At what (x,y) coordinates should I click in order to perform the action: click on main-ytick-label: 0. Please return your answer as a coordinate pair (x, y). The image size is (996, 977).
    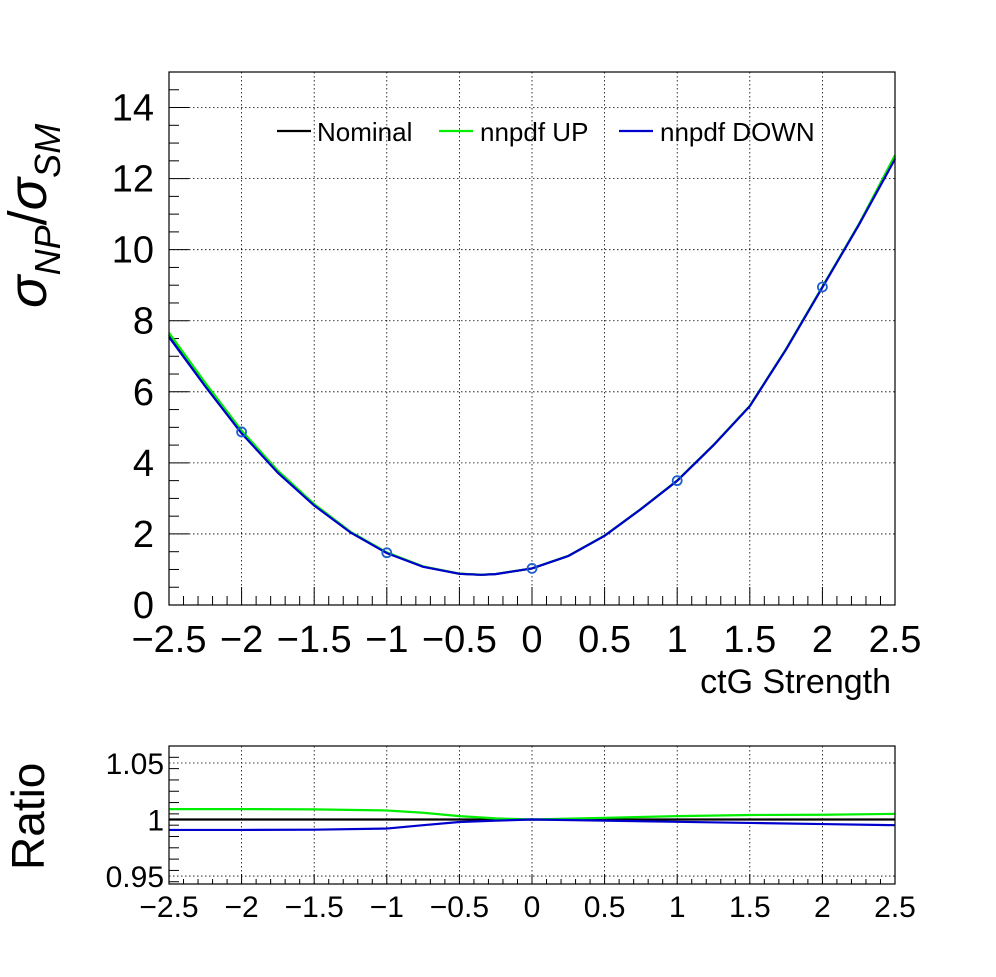
    Looking at the image, I should click on (143, 606).